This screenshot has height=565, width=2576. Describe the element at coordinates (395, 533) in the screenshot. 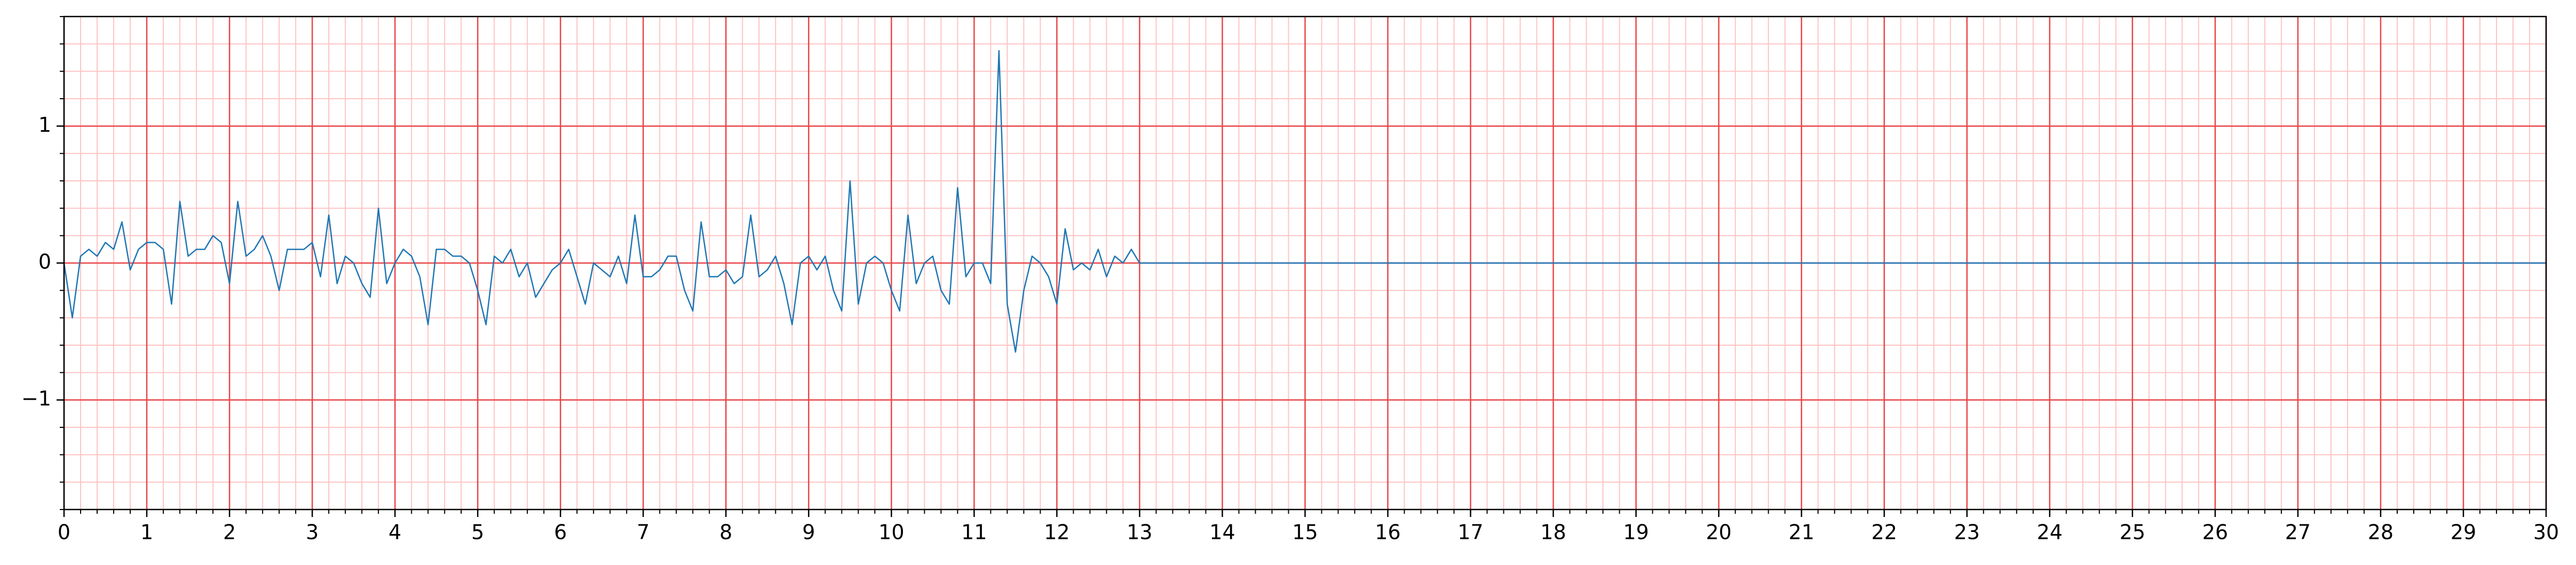

I see `x-tick-label: 4` at that location.